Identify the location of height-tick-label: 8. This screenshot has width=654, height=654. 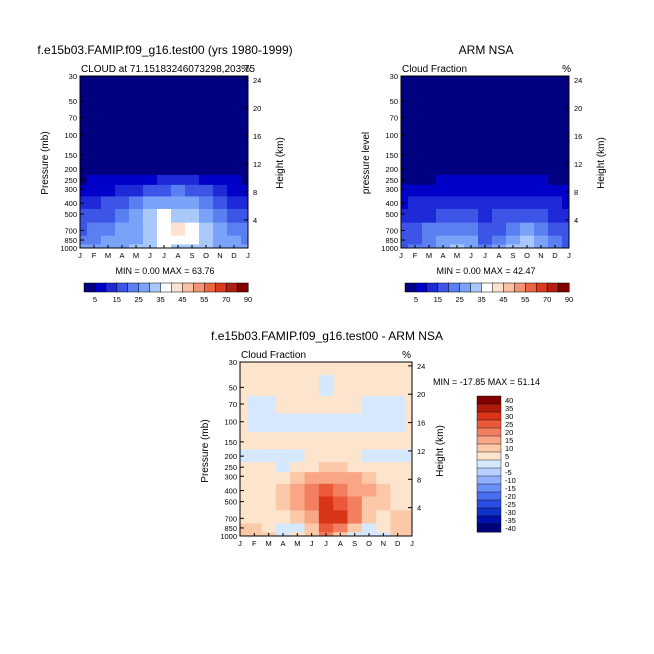
(419, 479).